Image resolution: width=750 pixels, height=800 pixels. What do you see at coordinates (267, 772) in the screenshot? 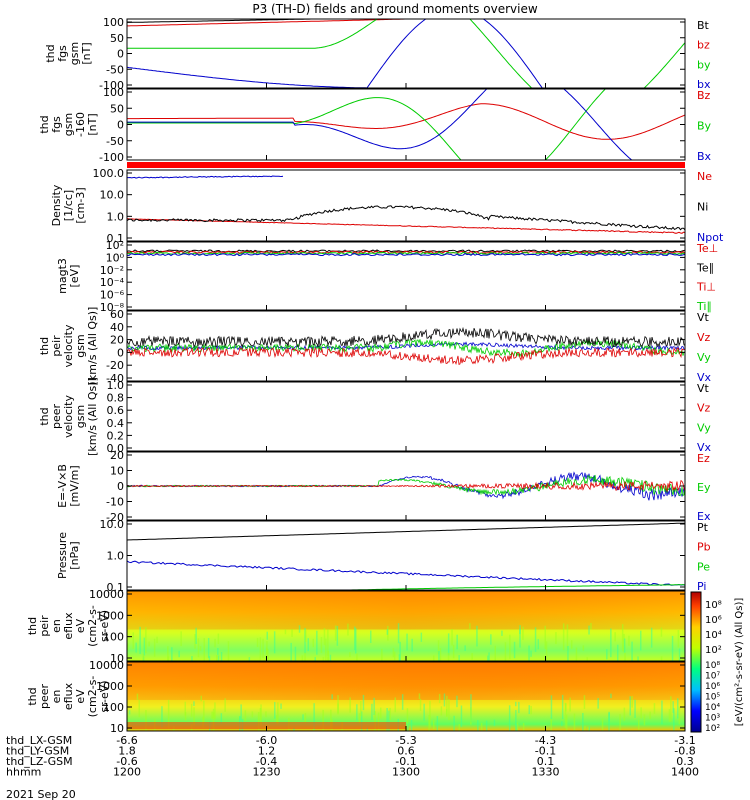
I see `bottom-tick-value: 1230` at bounding box center [267, 772].